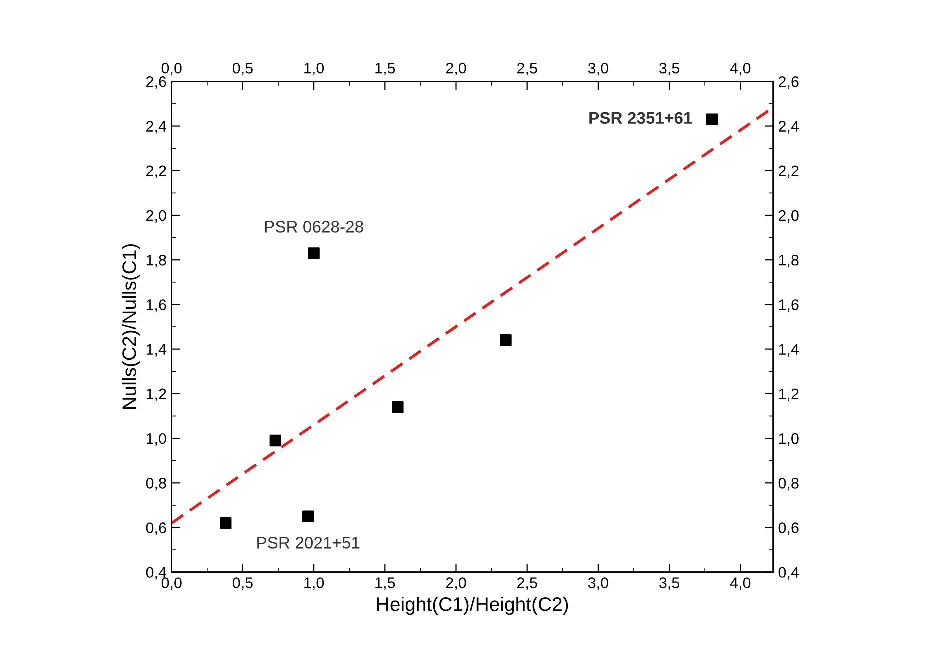 The image size is (934, 664). I want to click on y2-tick-label: 1,2, so click(789, 395).